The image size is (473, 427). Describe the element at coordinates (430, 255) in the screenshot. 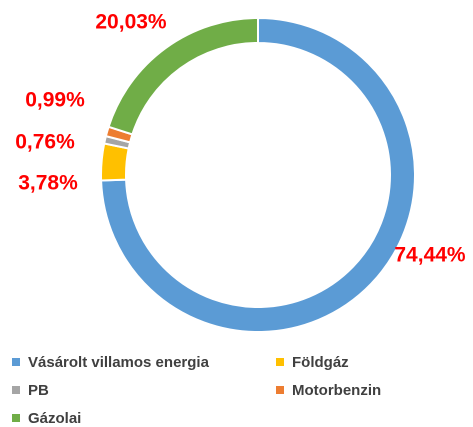

I see `value-label: 74,44%` at that location.